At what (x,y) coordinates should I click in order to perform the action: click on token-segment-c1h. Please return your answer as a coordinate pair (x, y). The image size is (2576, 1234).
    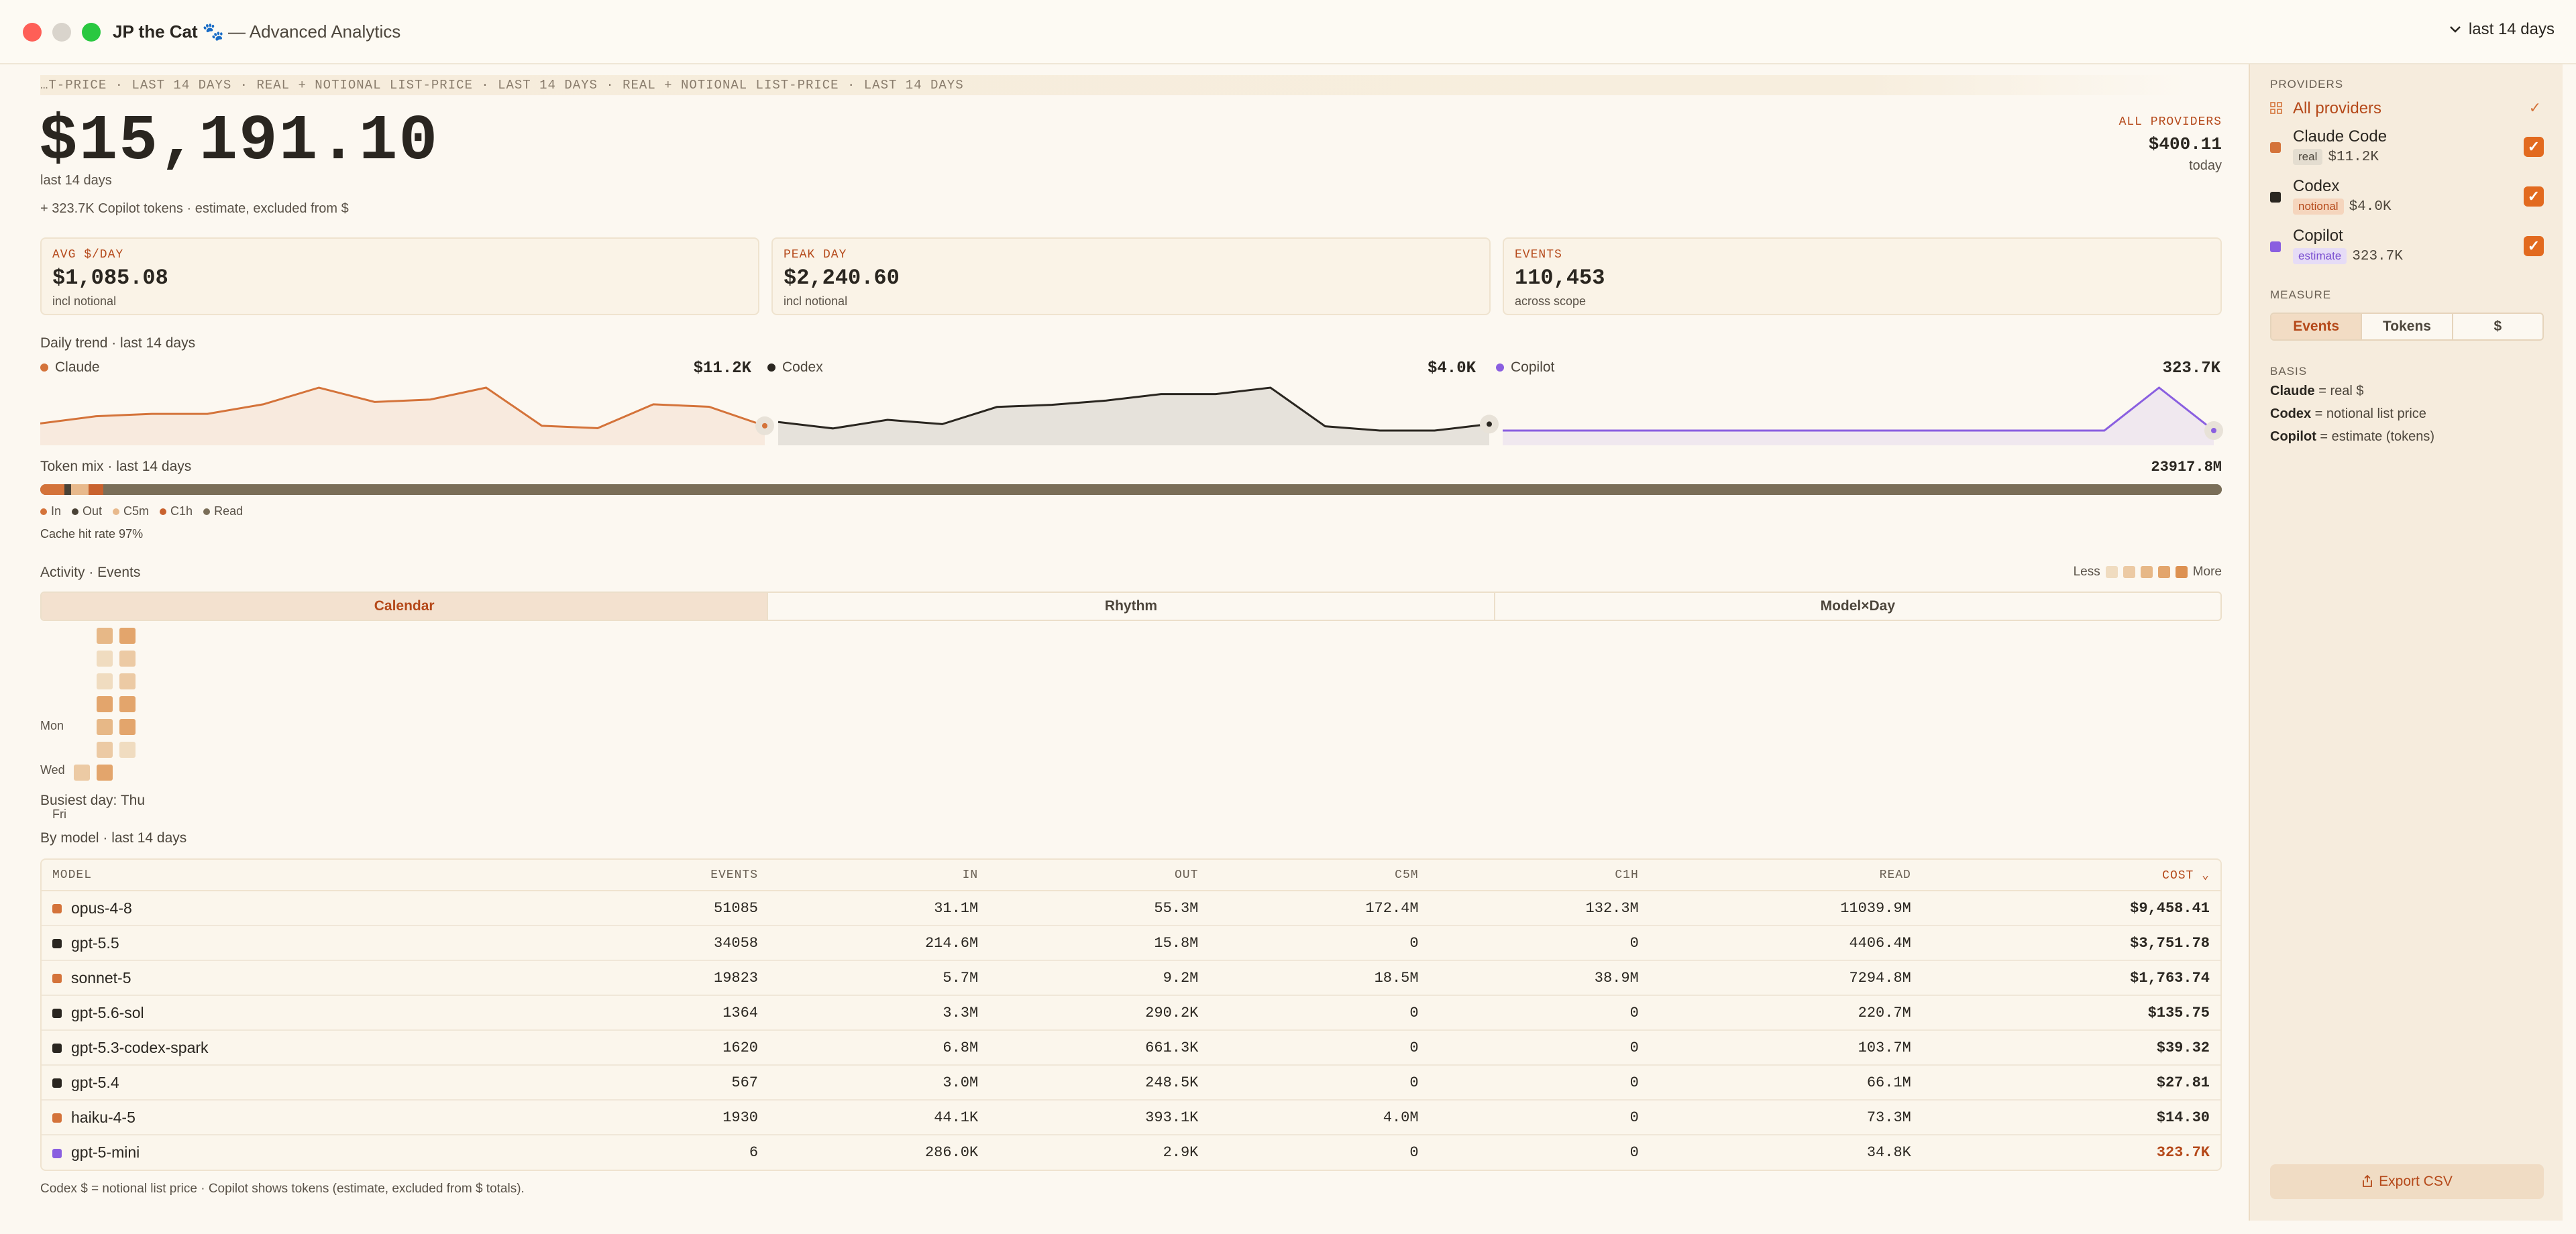
    Looking at the image, I should click on (96, 489).